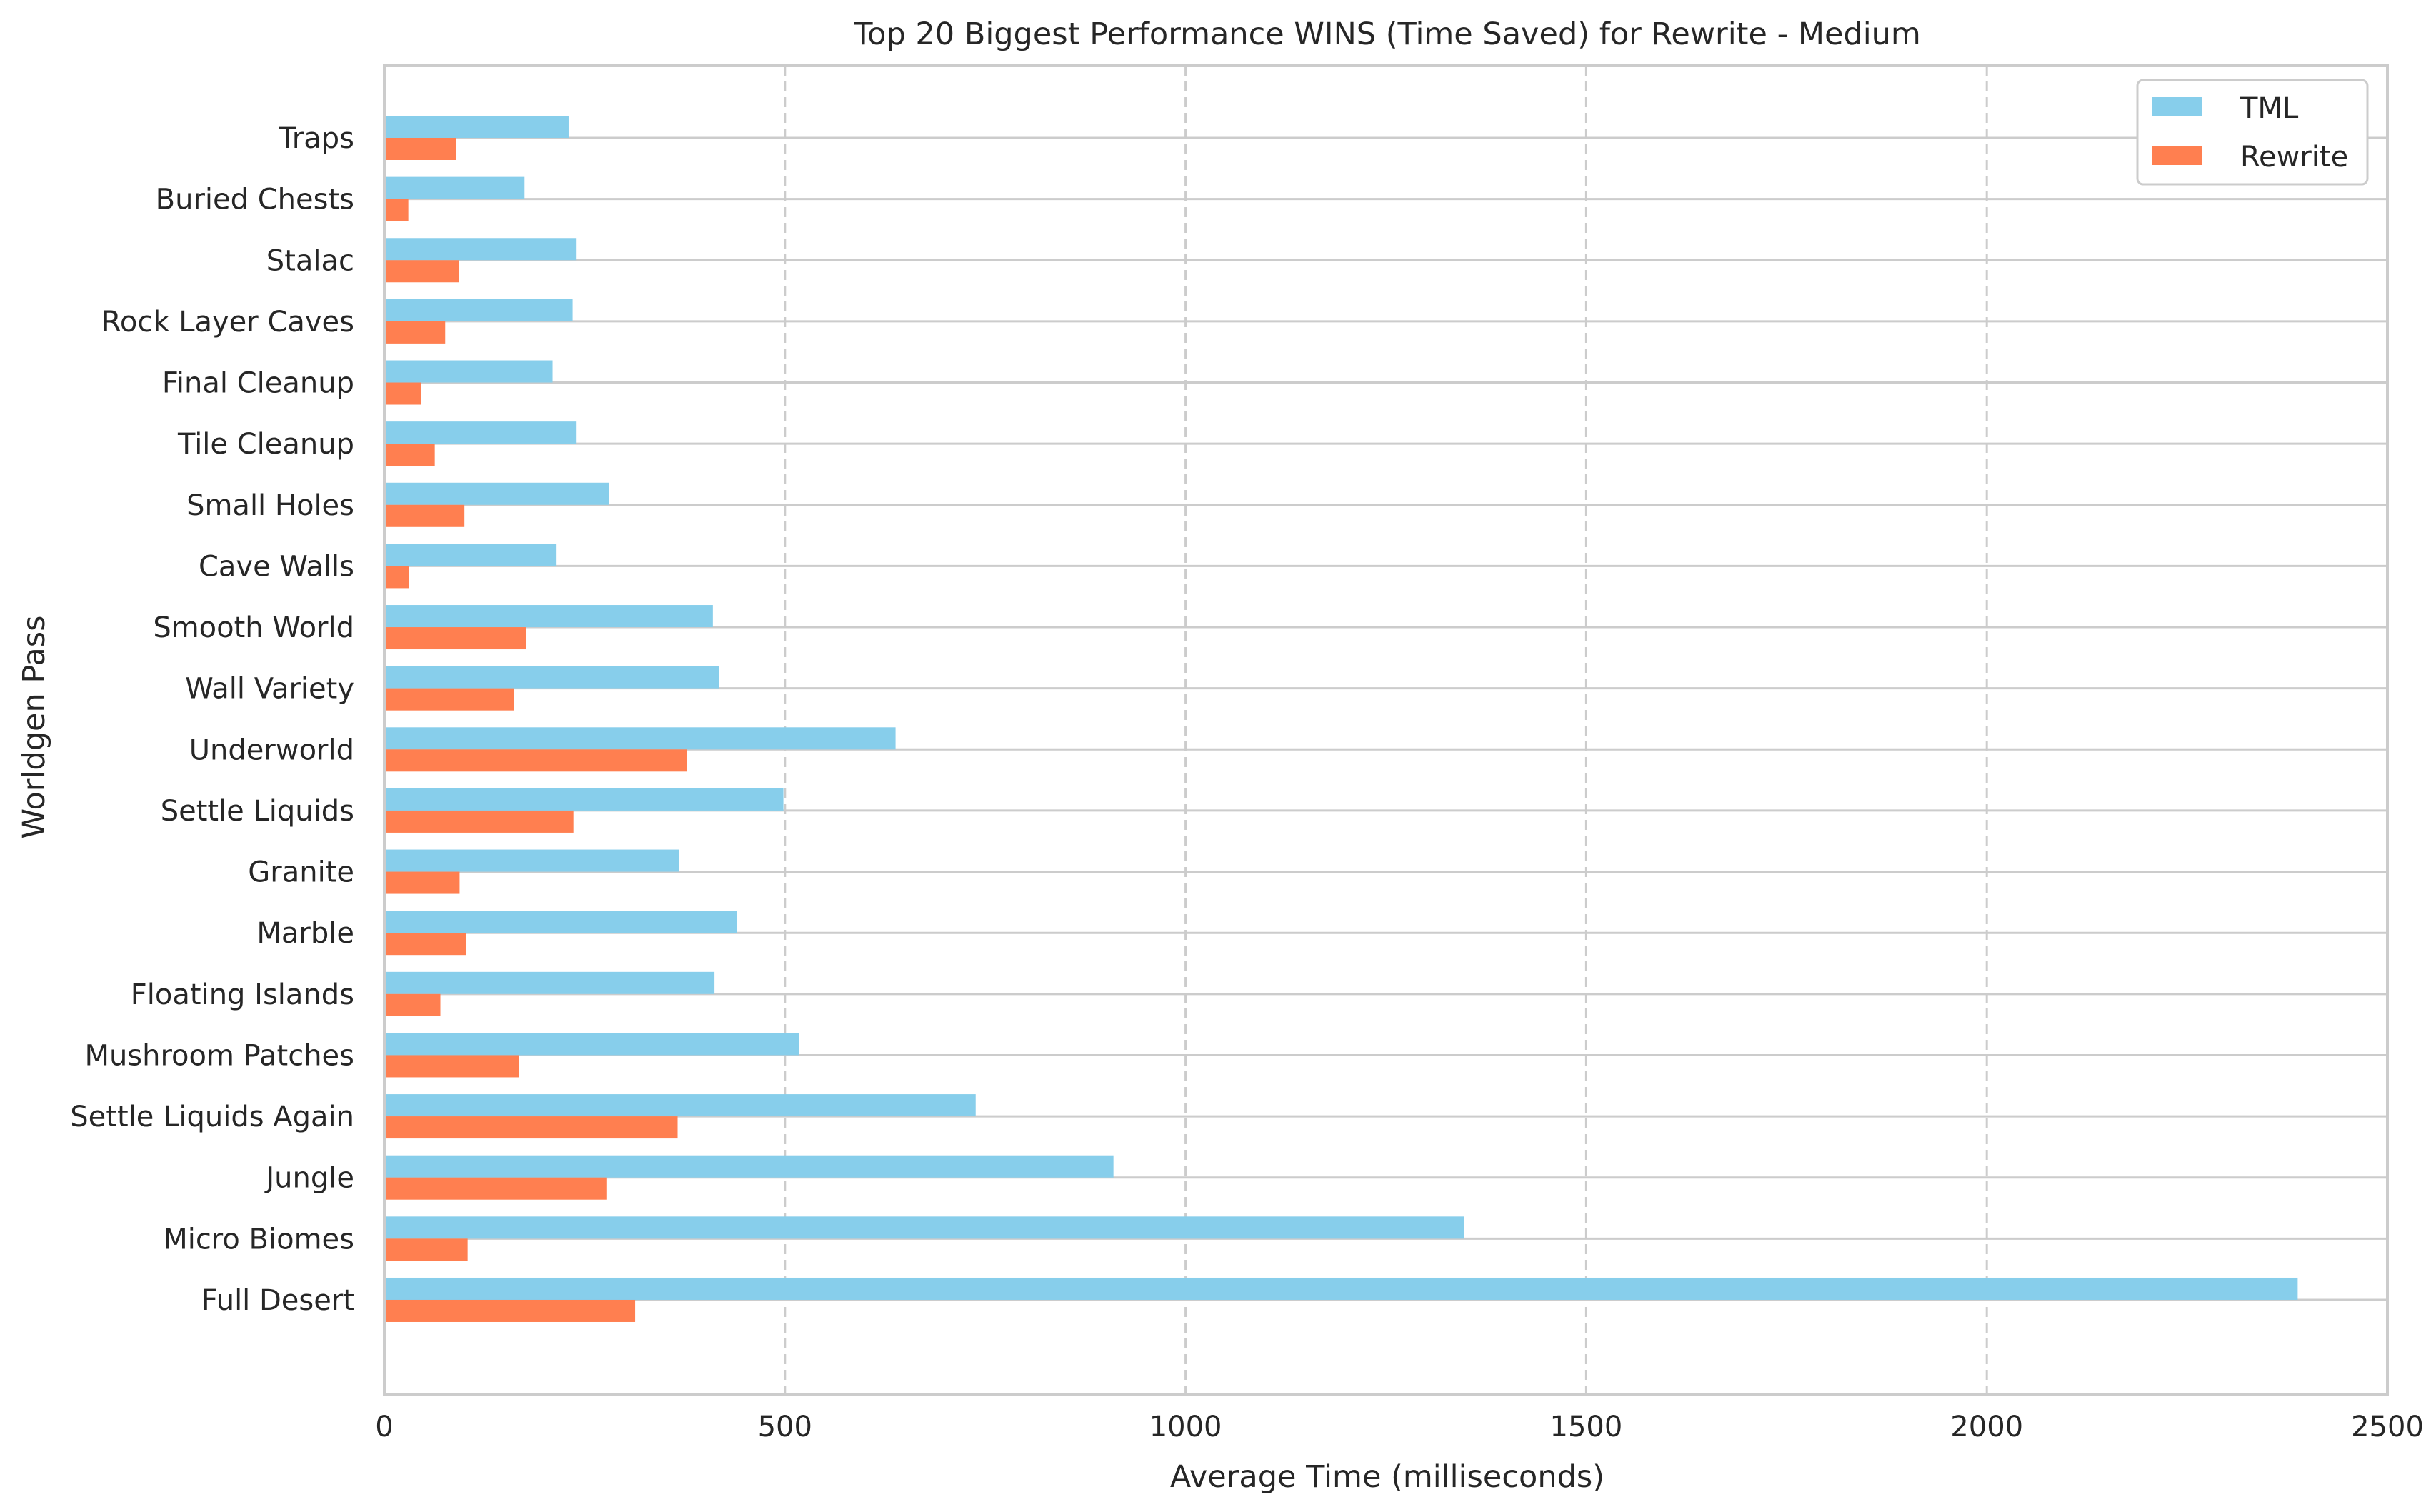 This screenshot has height=1512, width=2426. What do you see at coordinates (271, 750) in the screenshot?
I see `y-tick-label: Underworld` at bounding box center [271, 750].